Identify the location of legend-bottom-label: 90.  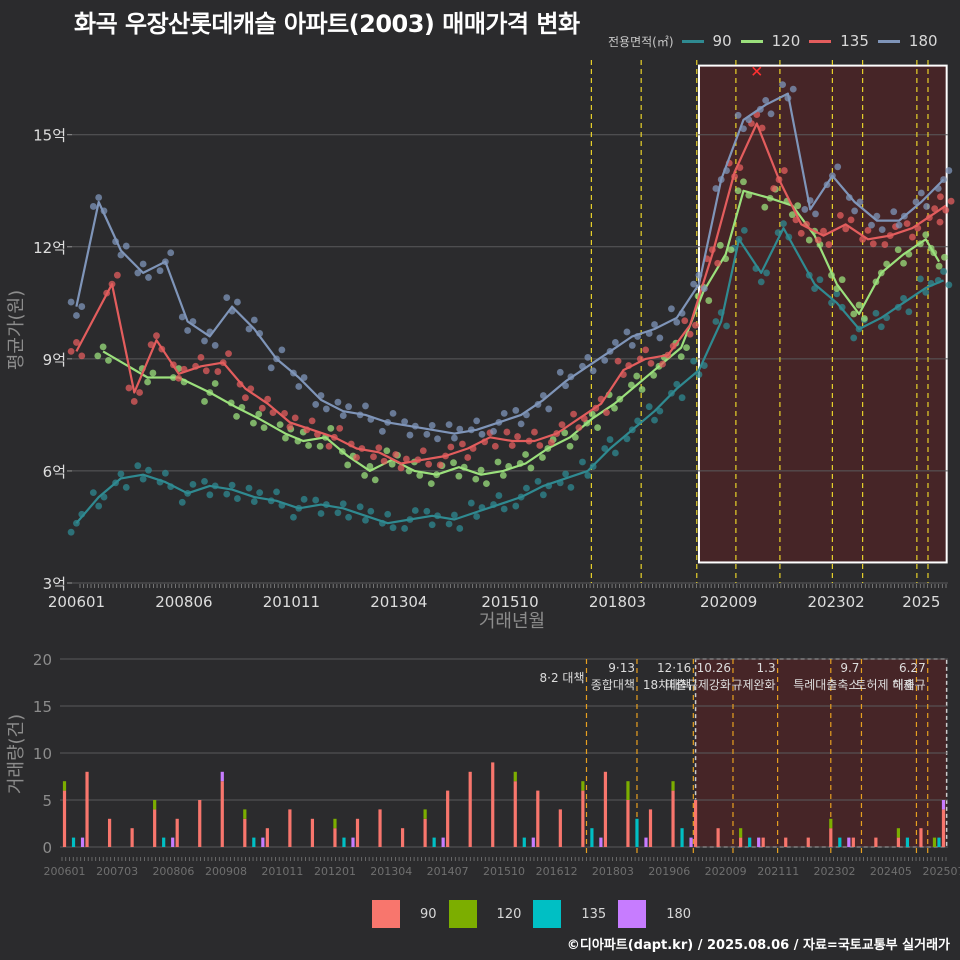
(428, 914).